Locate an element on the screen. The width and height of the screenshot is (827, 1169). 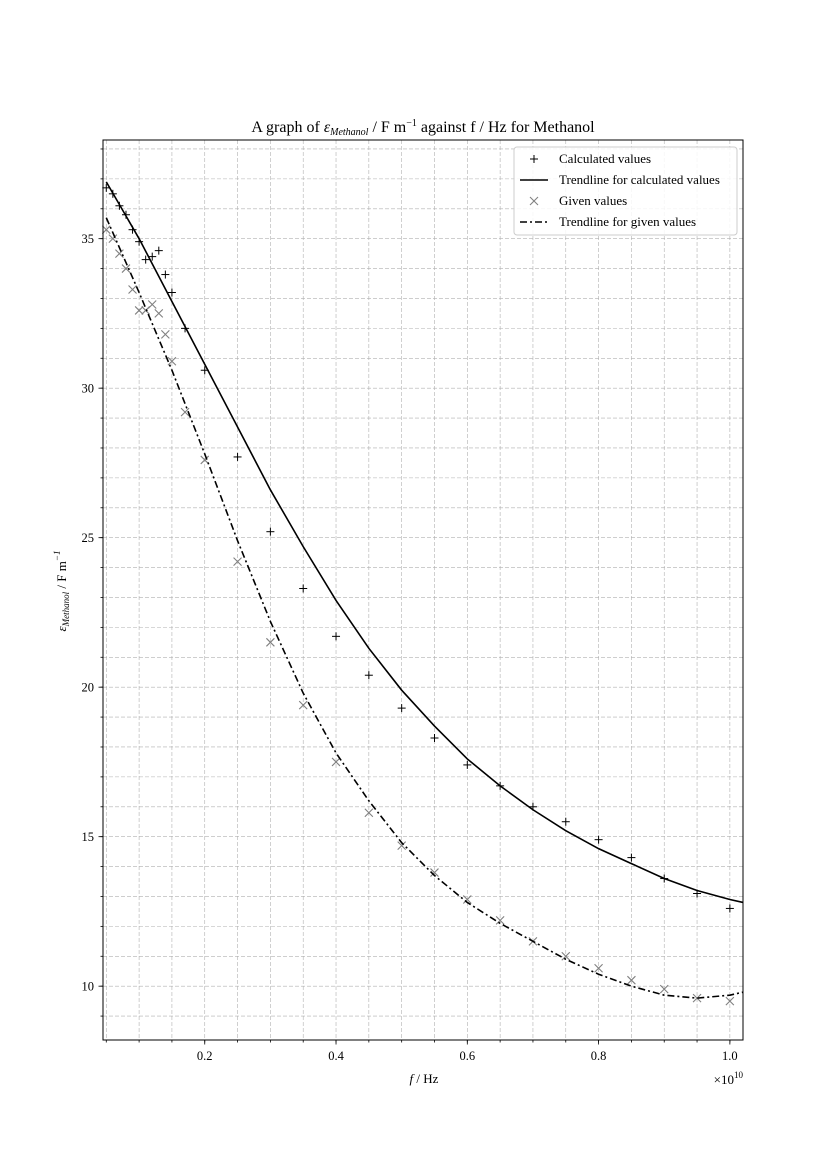
legend-marker-x is located at coordinates (534, 201).